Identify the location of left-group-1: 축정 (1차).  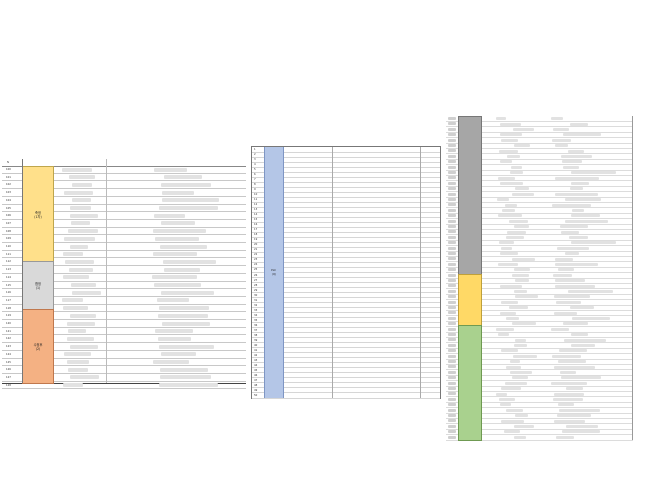
(38, 214).